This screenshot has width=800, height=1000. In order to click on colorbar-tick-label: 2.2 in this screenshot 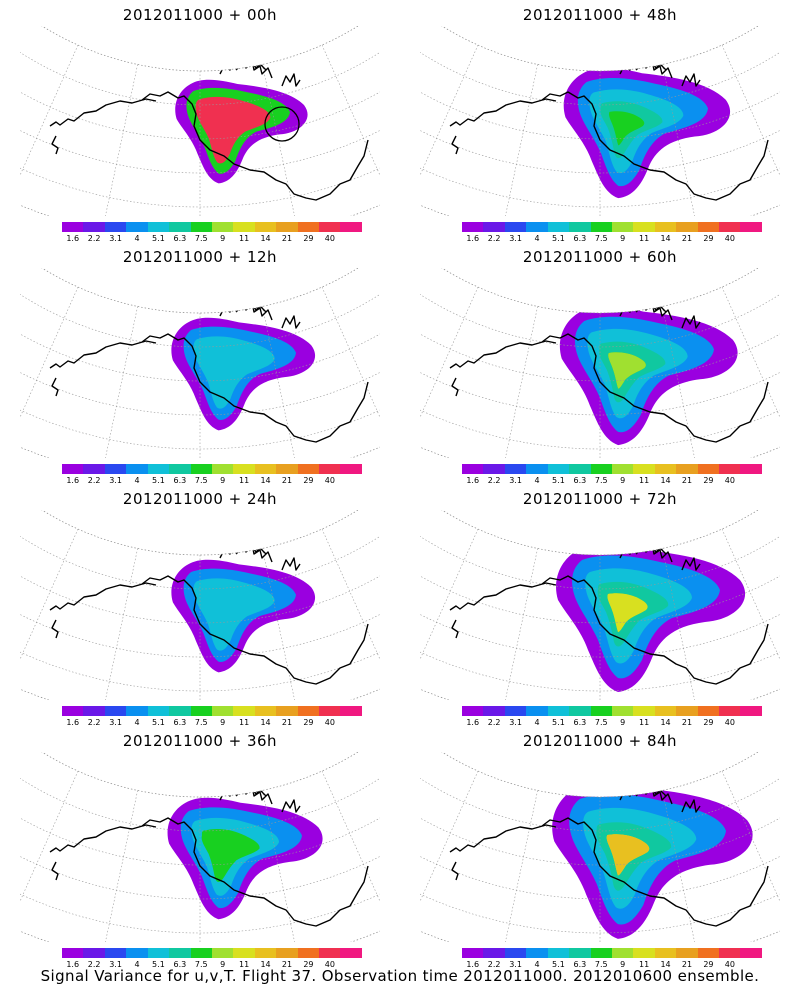, I will do `click(494, 722)`.